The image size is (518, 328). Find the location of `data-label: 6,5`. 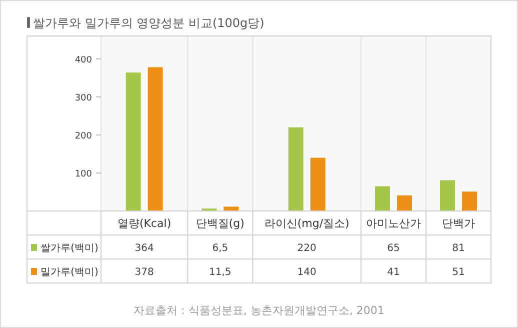

data-label: 6,5 is located at coordinates (220, 248).